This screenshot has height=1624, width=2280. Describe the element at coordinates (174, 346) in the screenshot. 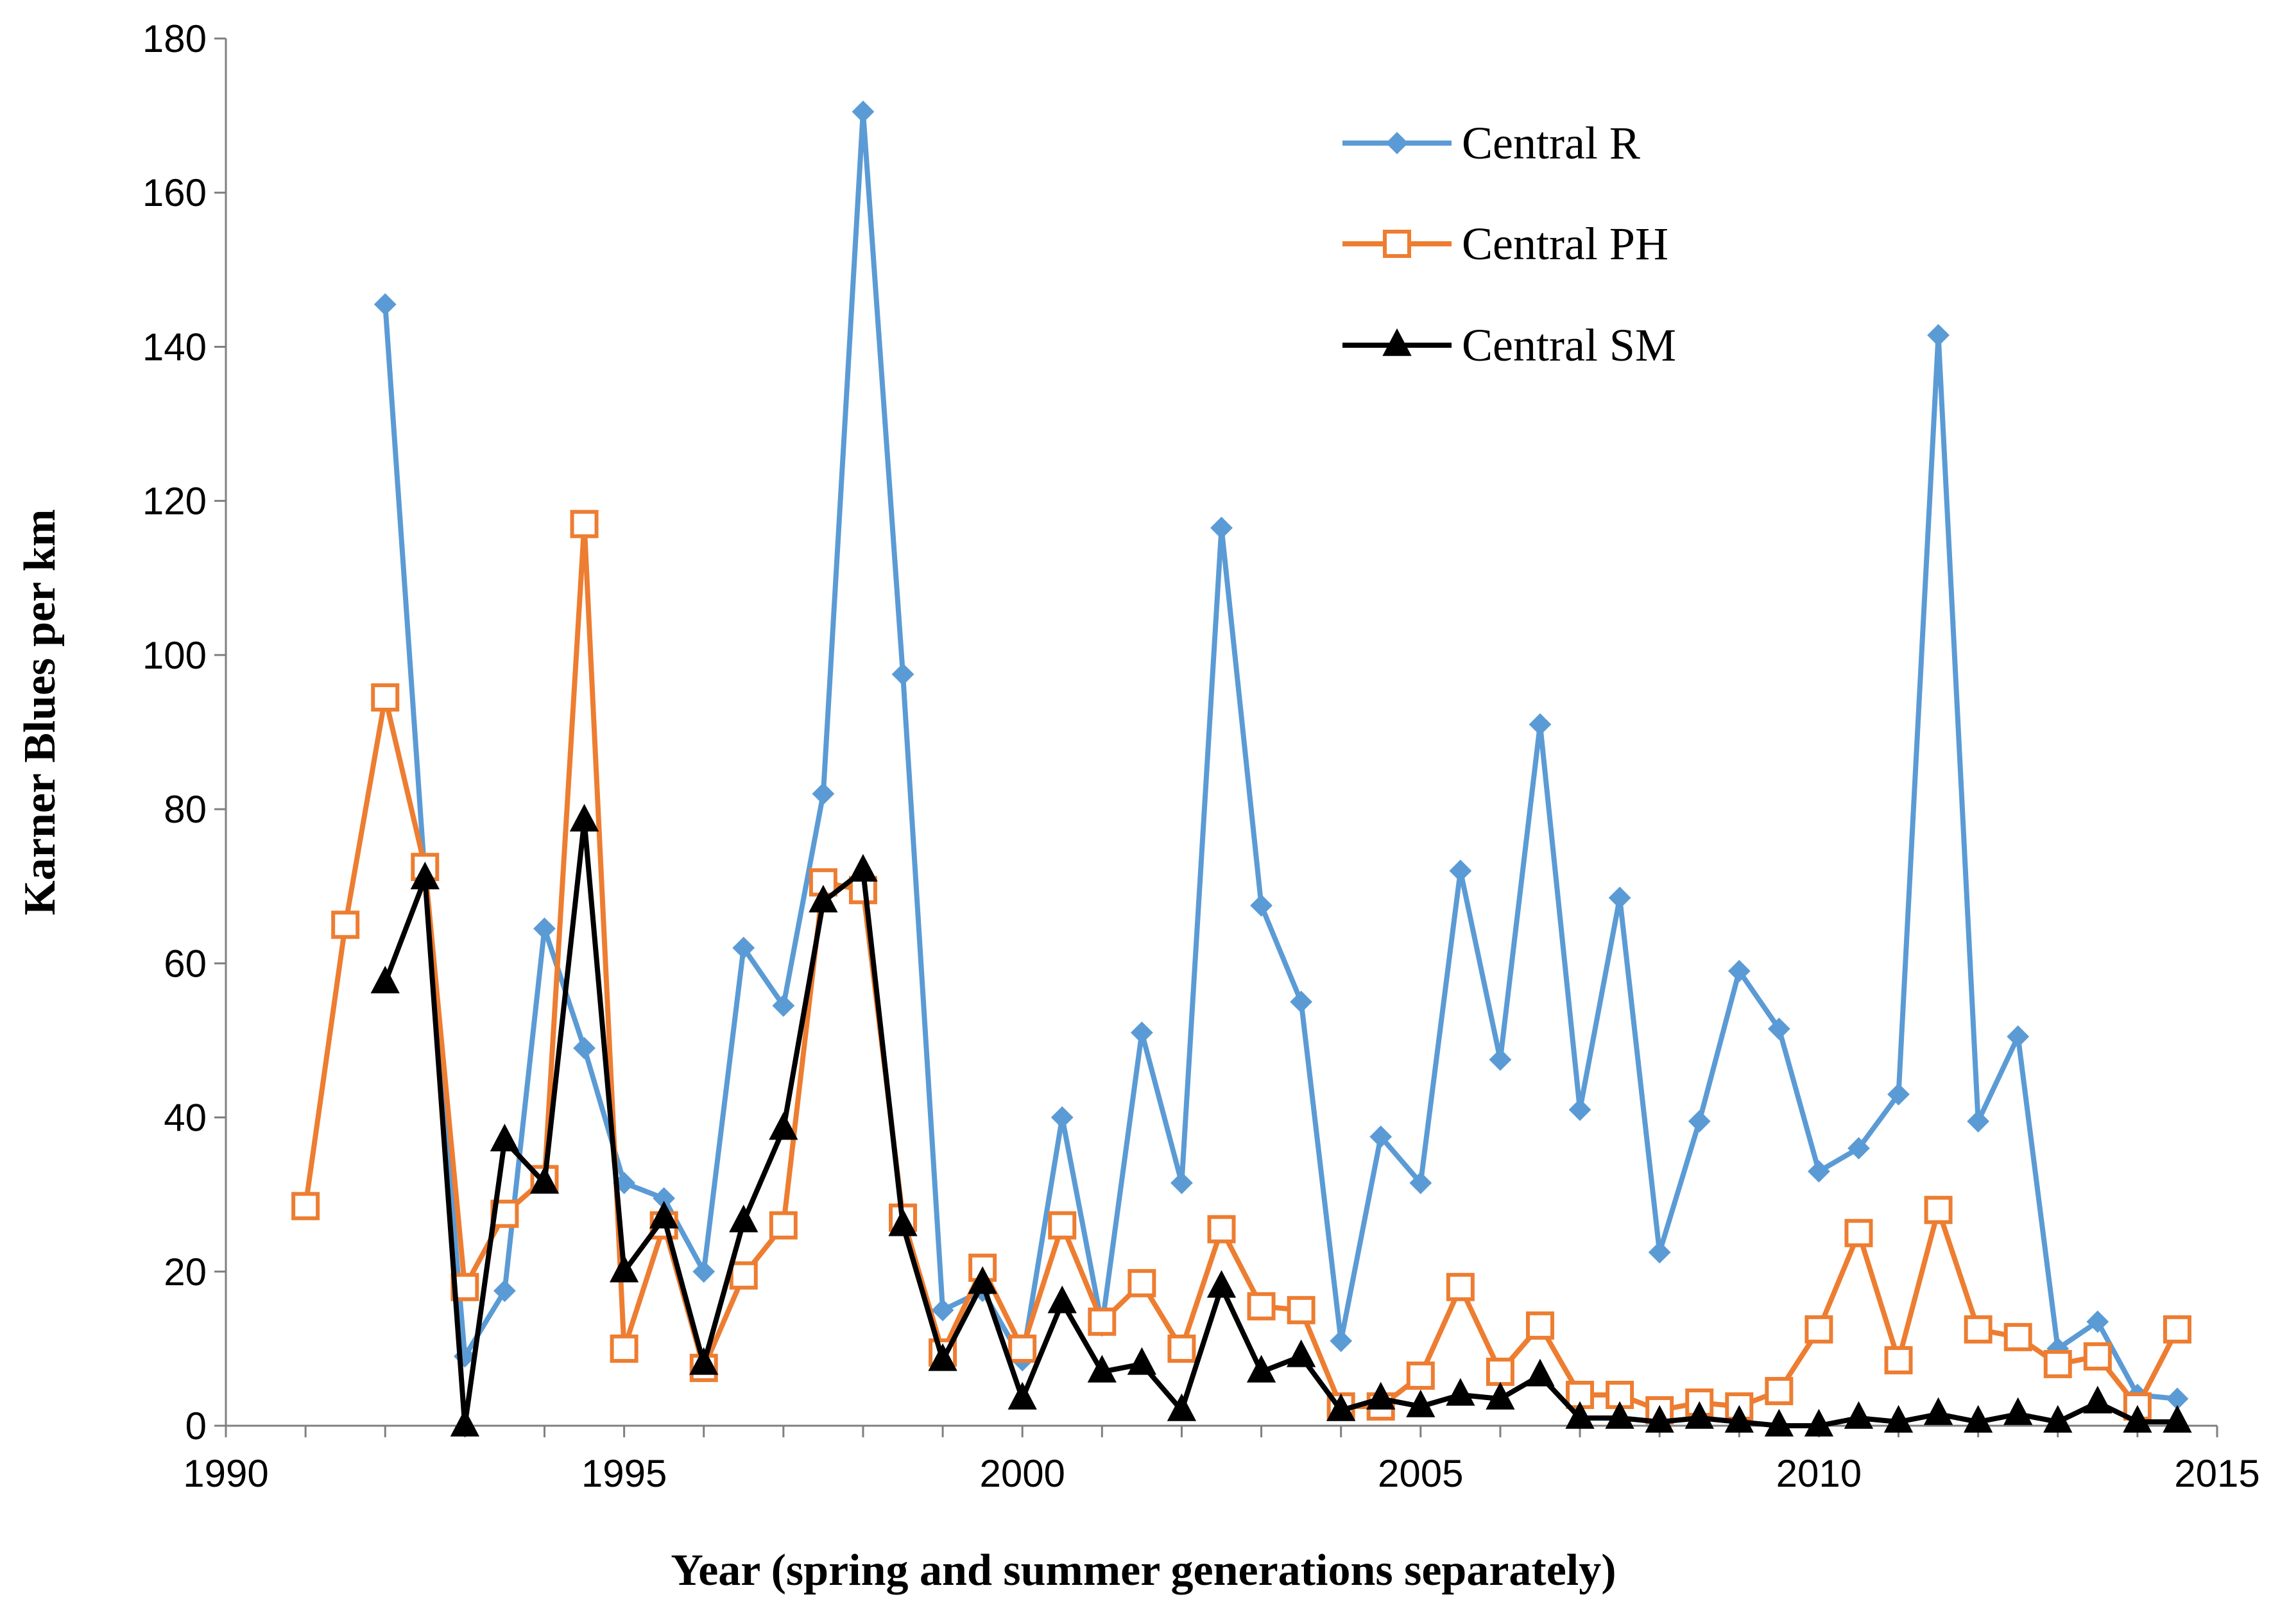

I see `y-tick-label: 140` at that location.